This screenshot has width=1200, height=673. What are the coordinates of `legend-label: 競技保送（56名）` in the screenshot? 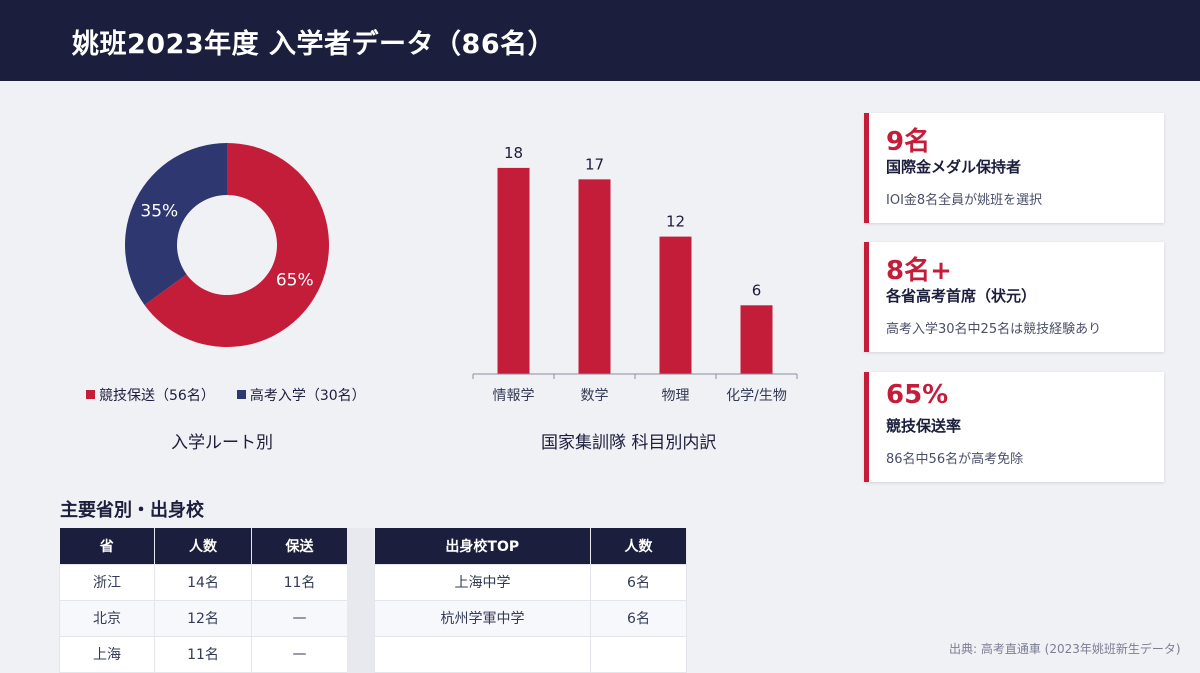 It's located at (157, 396).